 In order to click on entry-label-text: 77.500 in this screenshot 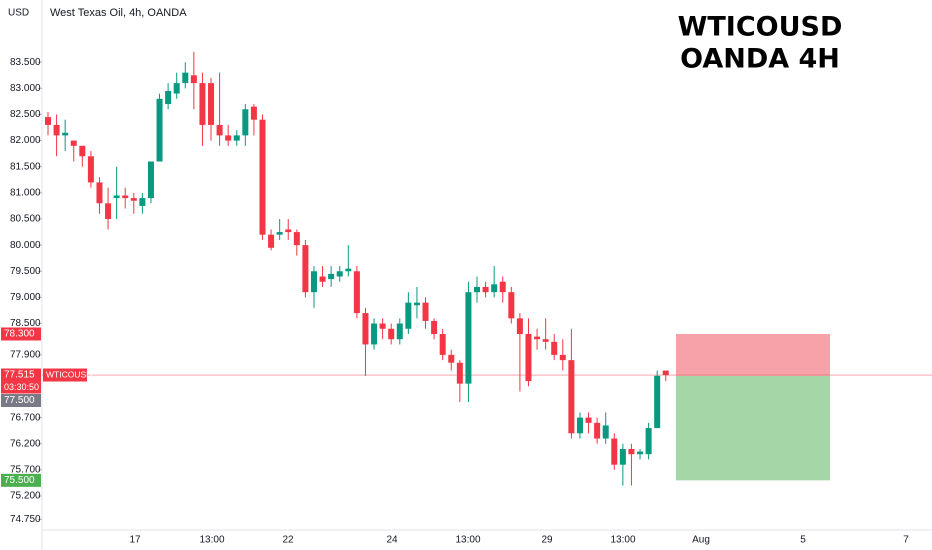, I will do `click(19, 400)`.